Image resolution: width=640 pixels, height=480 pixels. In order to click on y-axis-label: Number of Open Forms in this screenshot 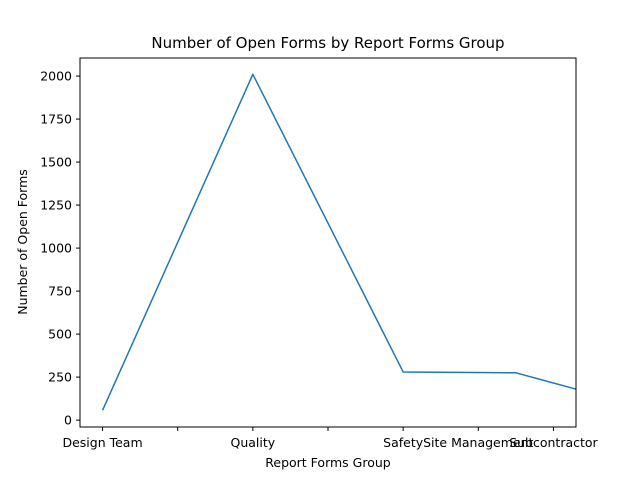, I will do `click(22, 242)`.